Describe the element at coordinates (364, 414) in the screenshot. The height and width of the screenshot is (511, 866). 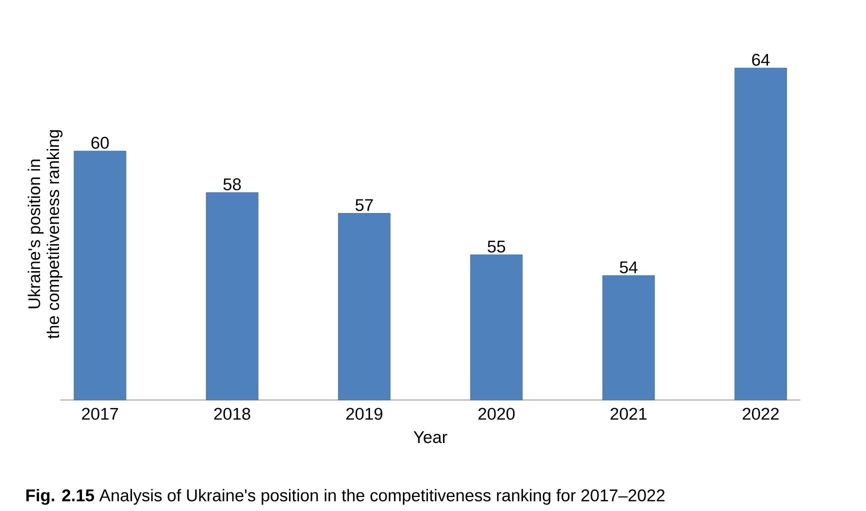
I see `x-tick-label: 2019` at that location.